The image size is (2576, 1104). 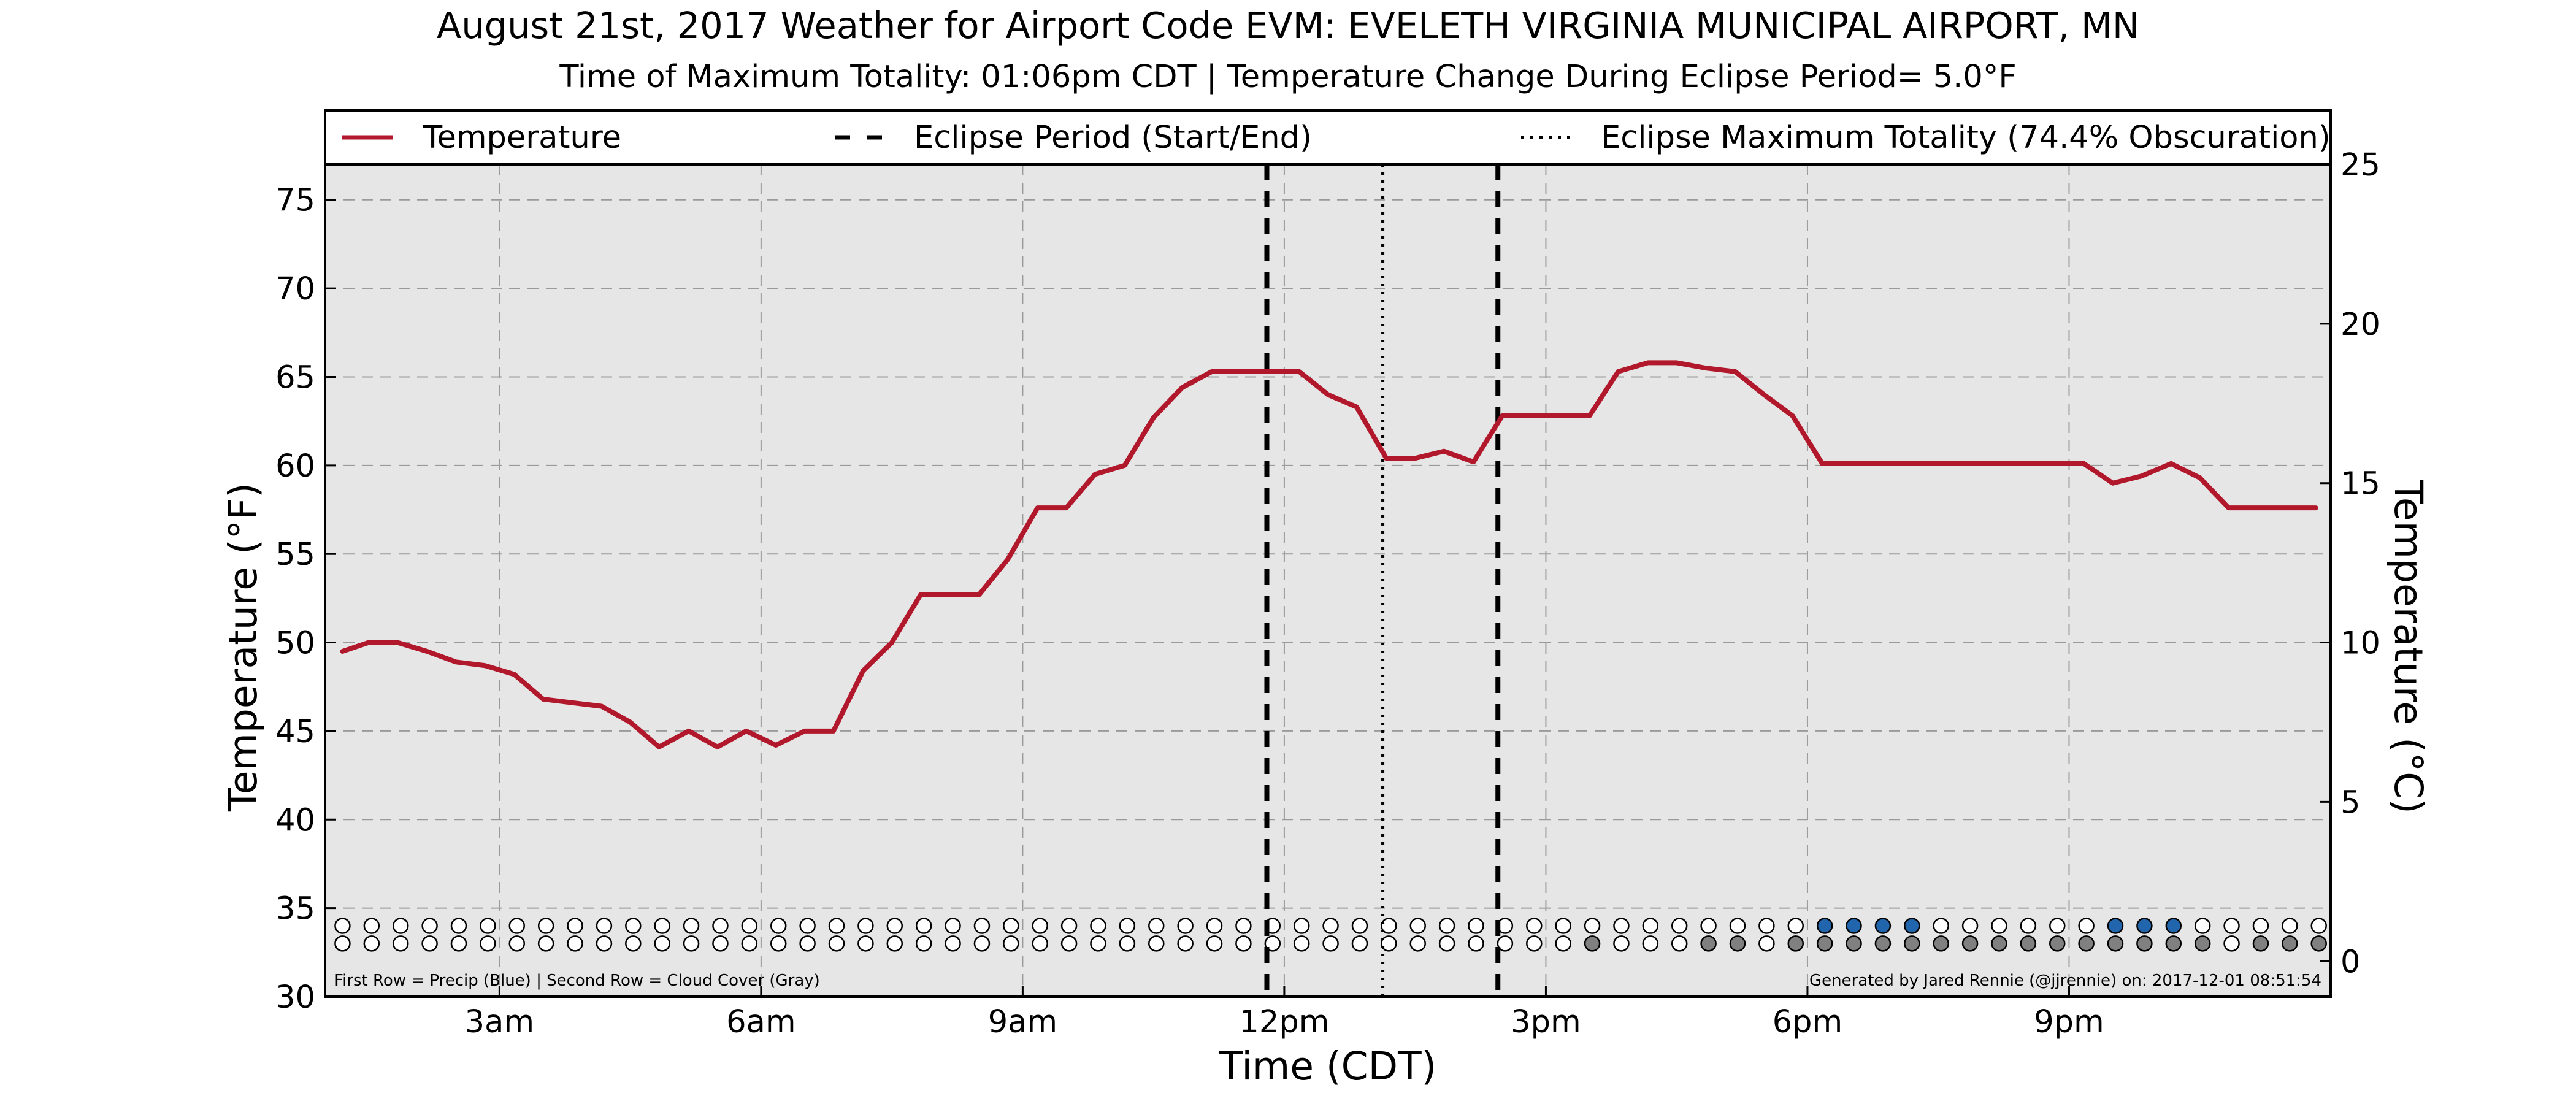 What do you see at coordinates (295, 201) in the screenshot?
I see `y-tick-label: 75` at bounding box center [295, 201].